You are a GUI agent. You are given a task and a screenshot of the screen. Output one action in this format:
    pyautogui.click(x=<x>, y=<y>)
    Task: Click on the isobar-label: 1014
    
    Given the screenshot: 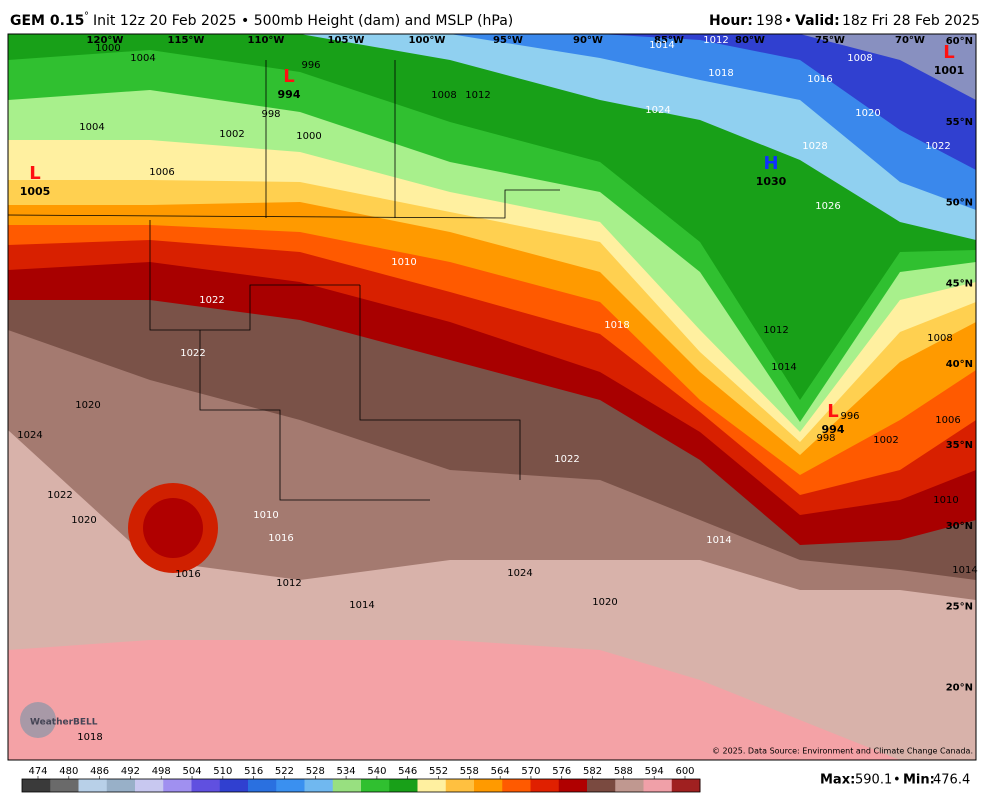 What is the action you would take?
    pyautogui.click(x=964, y=570)
    